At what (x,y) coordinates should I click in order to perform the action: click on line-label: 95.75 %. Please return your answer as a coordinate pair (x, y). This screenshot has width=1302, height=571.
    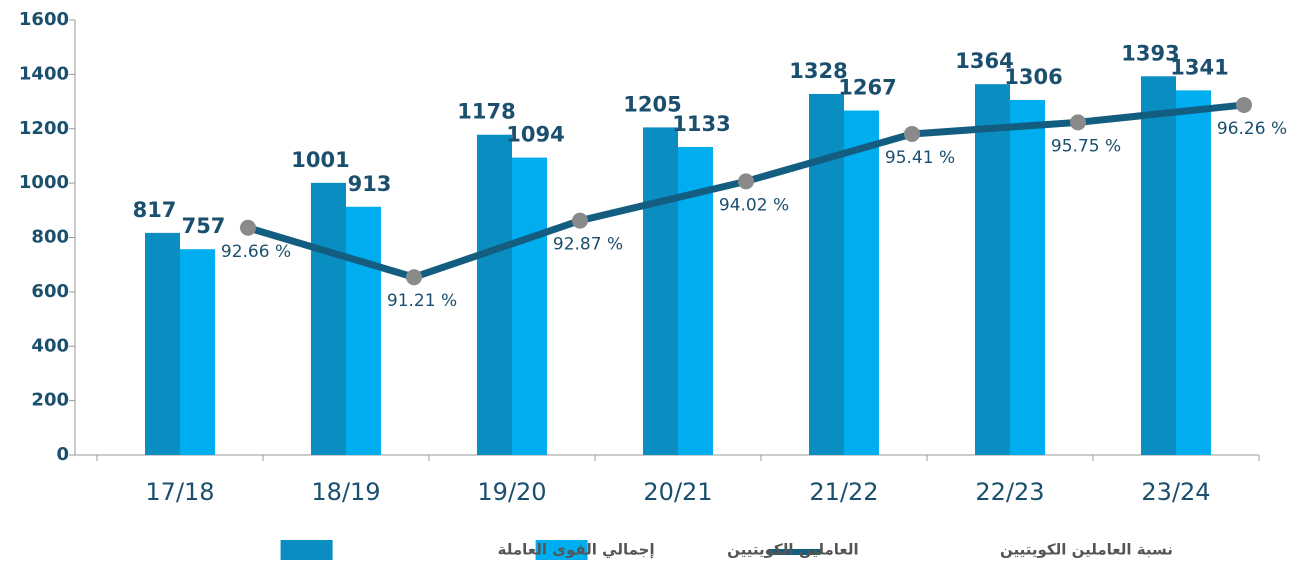
    Looking at the image, I should click on (1086, 146).